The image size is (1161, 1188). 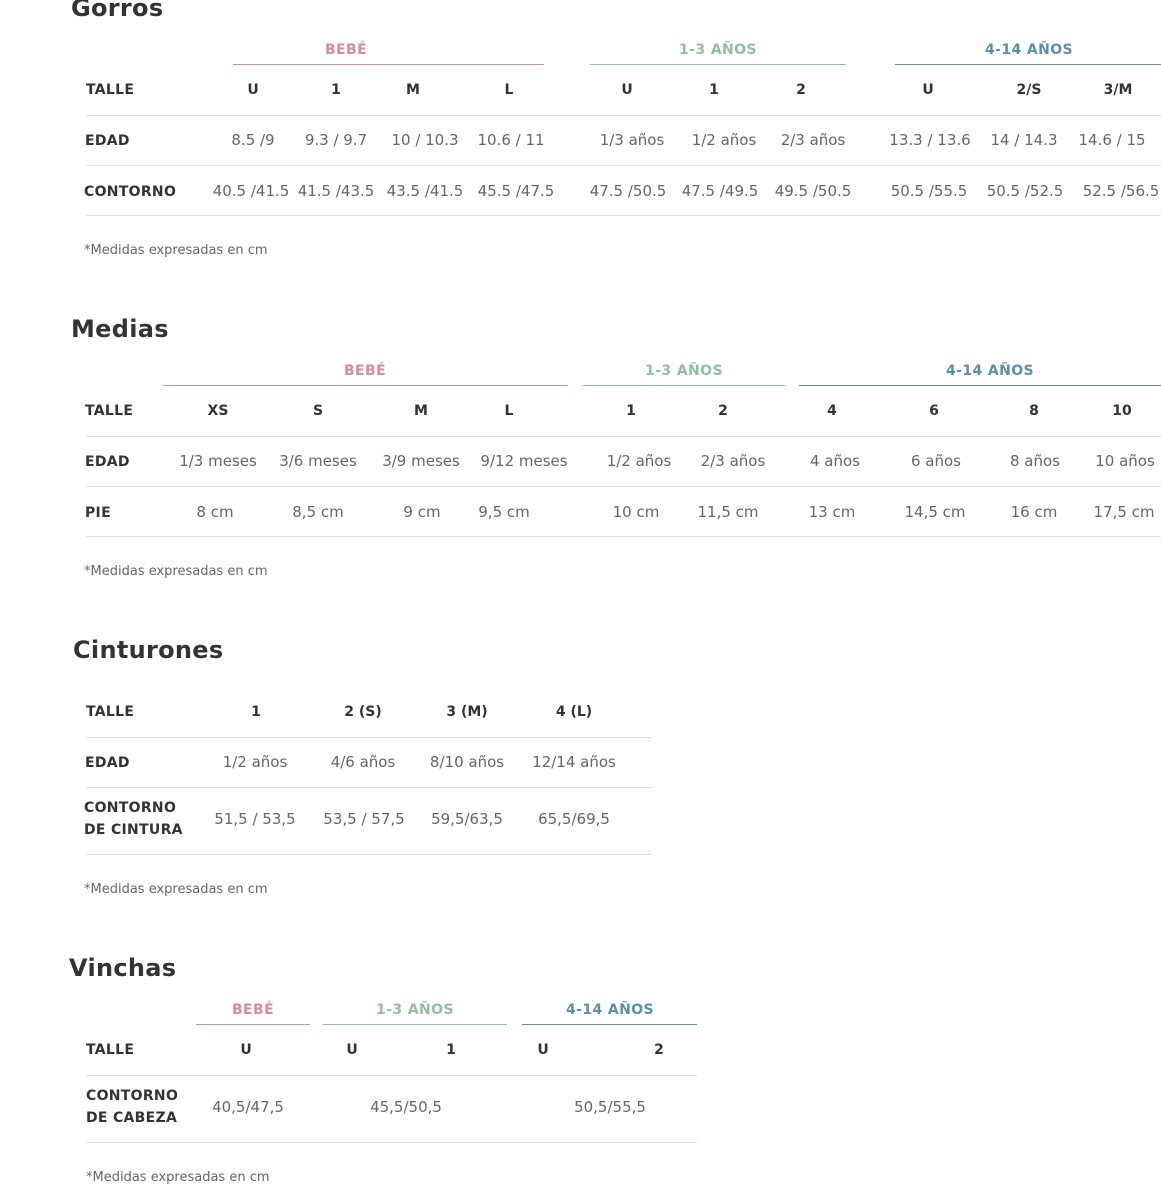 I want to click on medias-edad-cell: 6 años, so click(x=936, y=461).